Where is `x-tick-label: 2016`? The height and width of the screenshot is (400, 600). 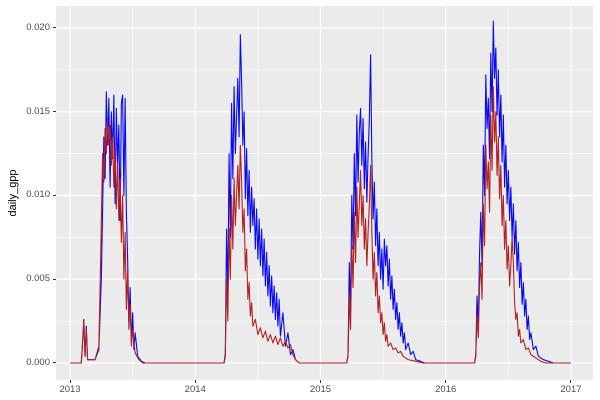 x-tick-label: 2016 is located at coordinates (446, 389).